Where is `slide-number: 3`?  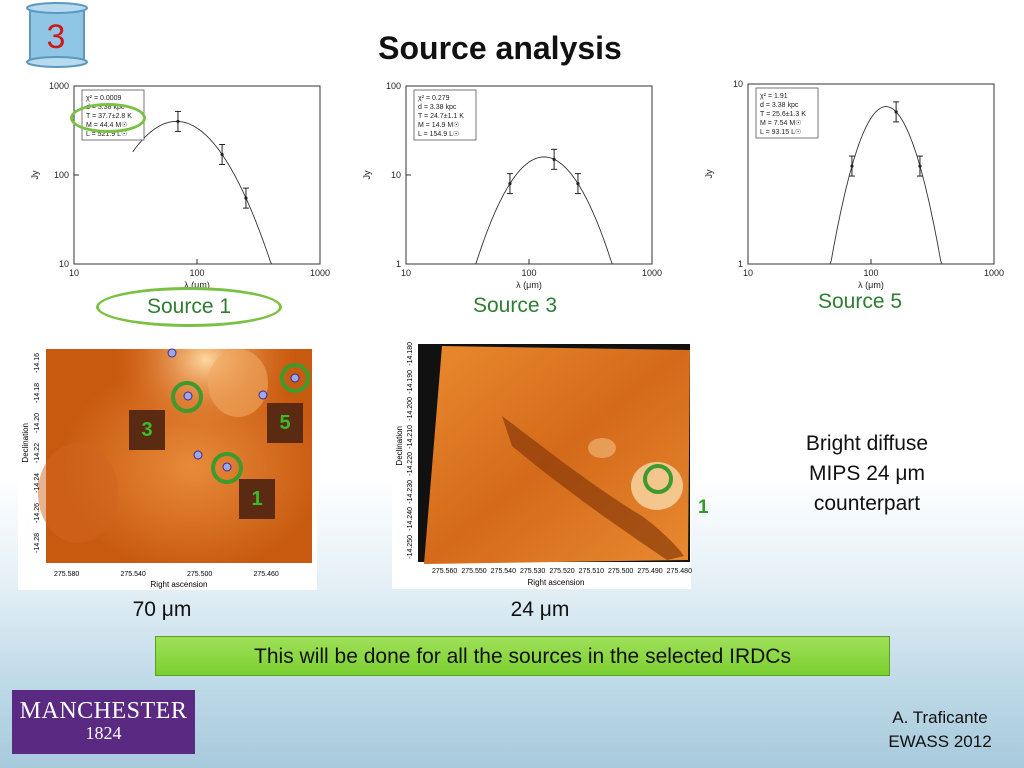 slide-number: 3 is located at coordinates (56, 37).